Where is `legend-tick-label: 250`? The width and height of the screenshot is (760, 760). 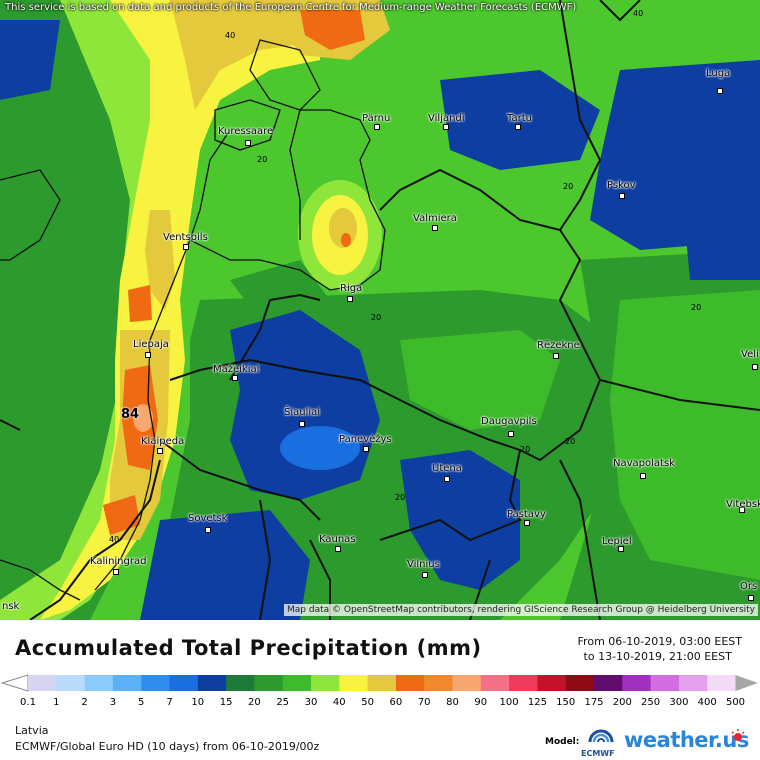 legend-tick-label: 250 is located at coordinates (651, 702).